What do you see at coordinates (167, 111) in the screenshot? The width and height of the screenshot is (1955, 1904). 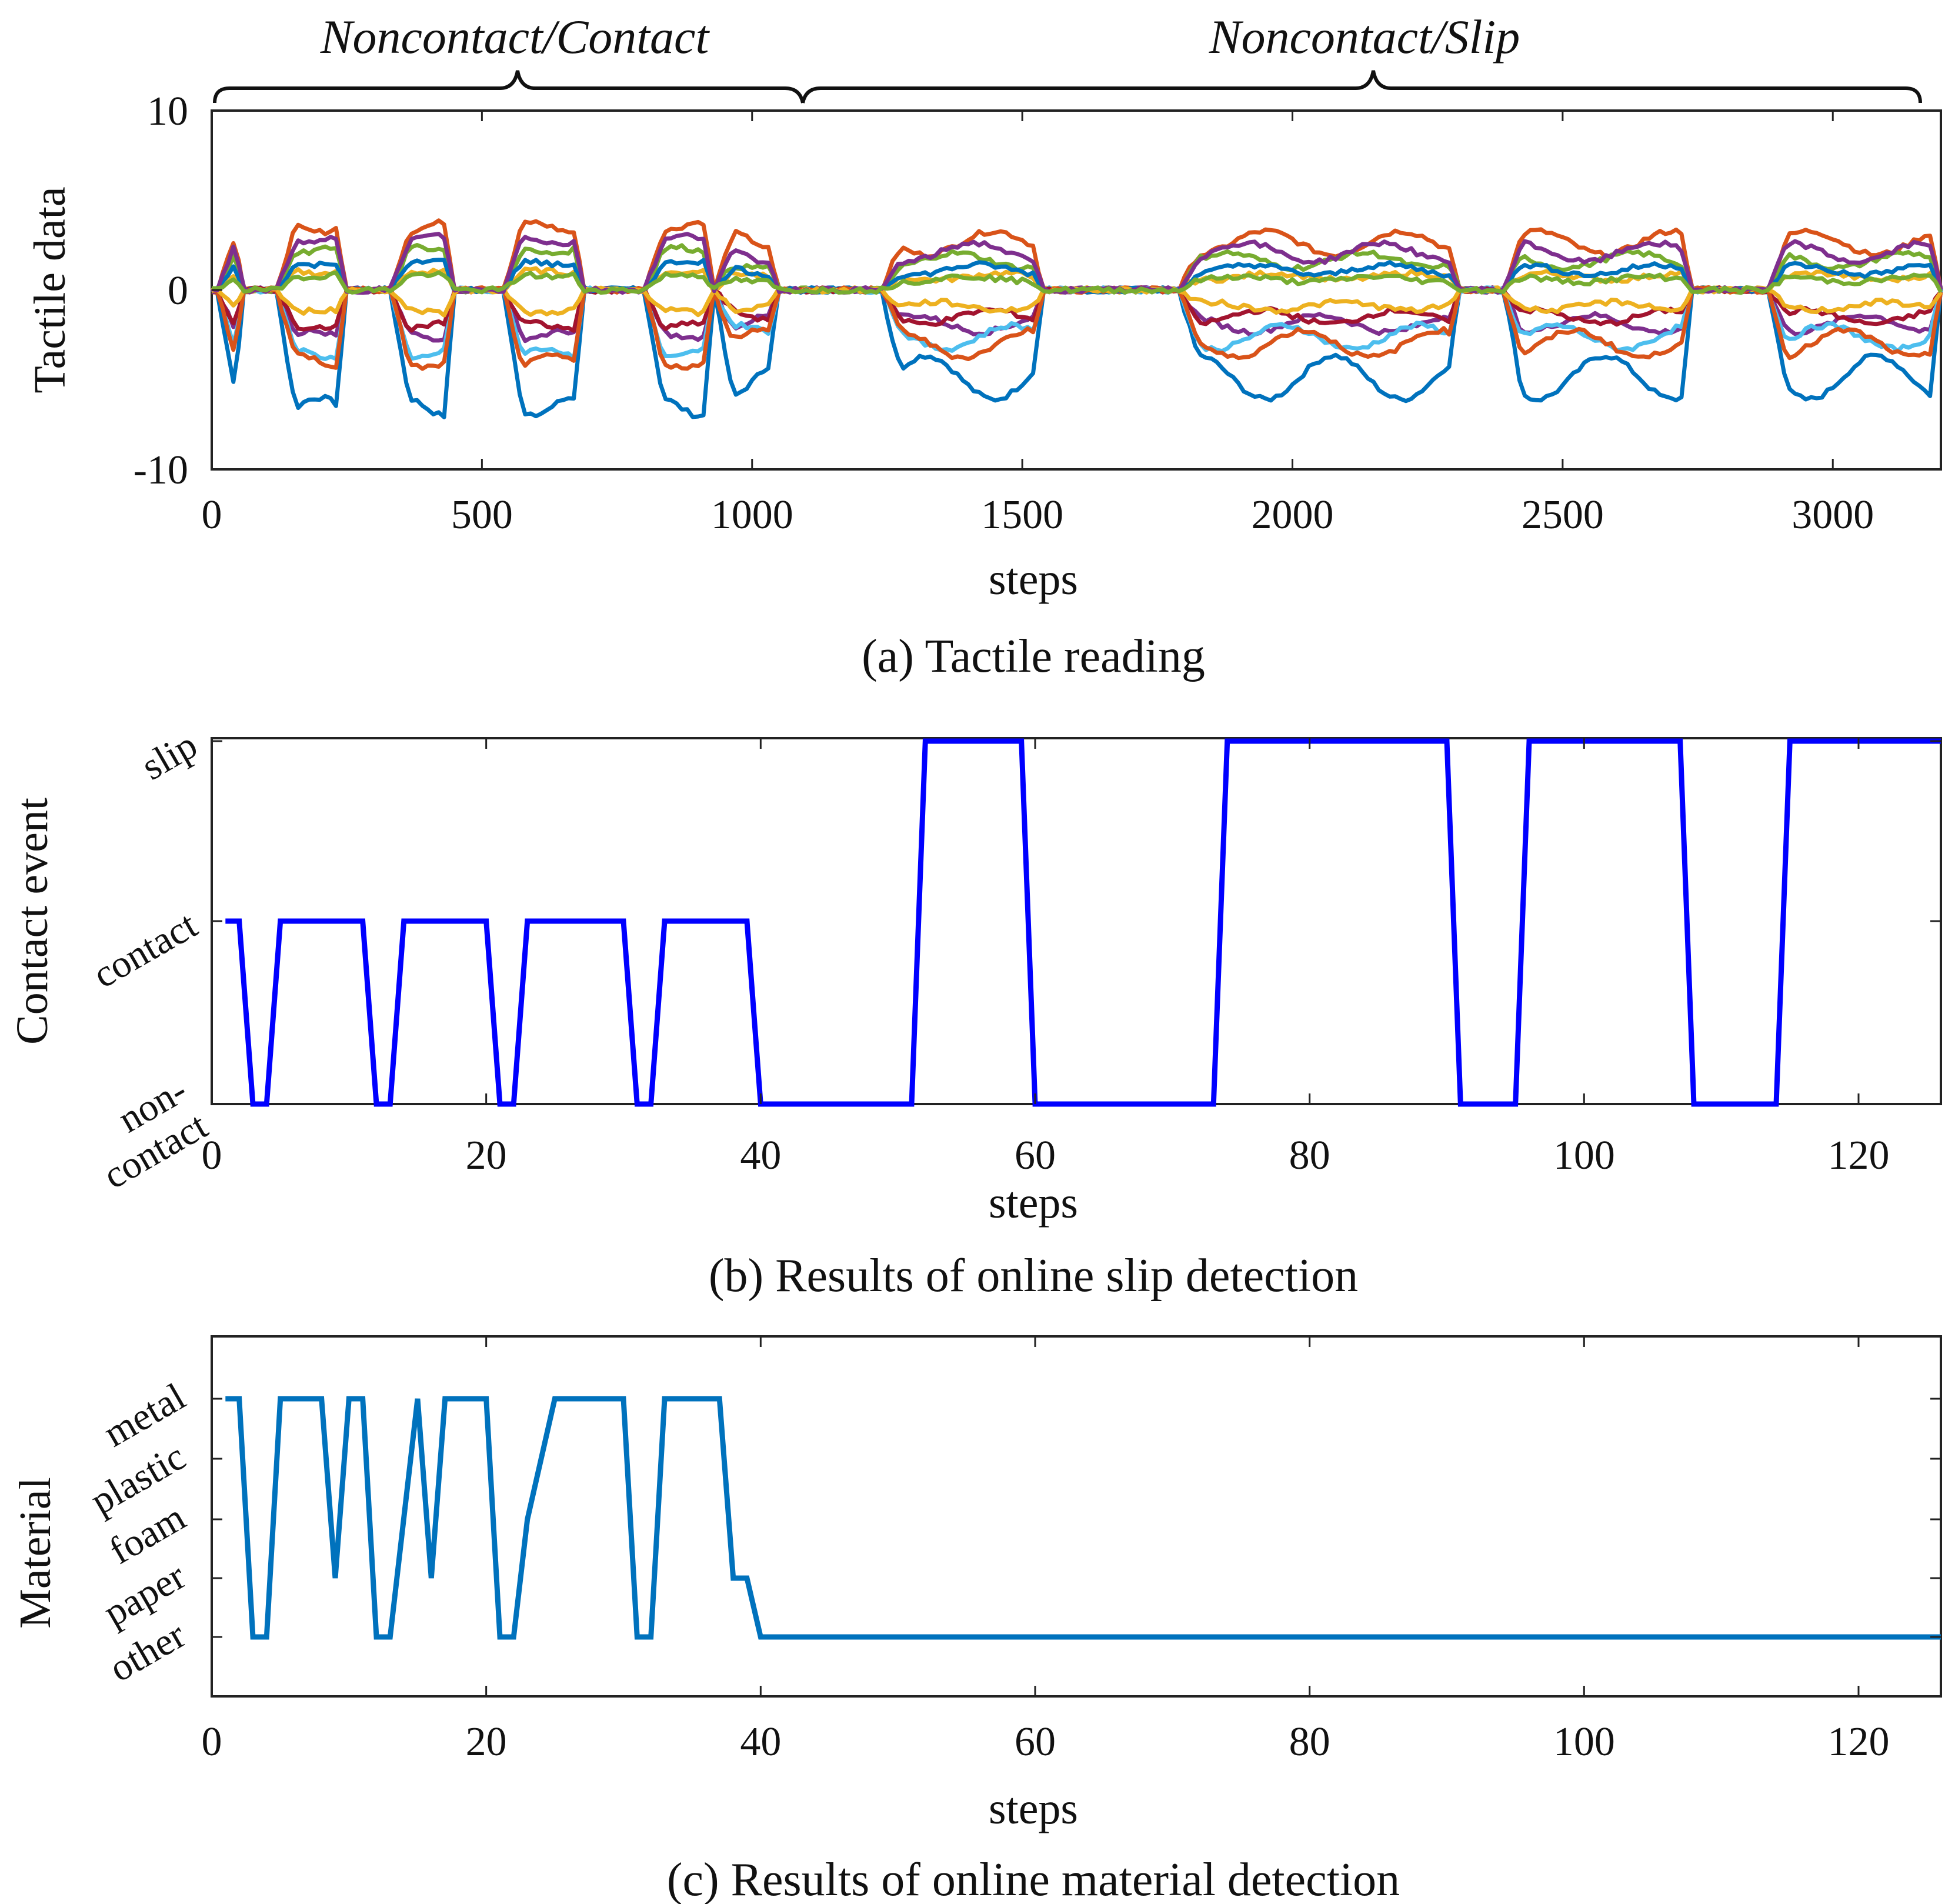 I see `panel-a-ytick-label: 10` at bounding box center [167, 111].